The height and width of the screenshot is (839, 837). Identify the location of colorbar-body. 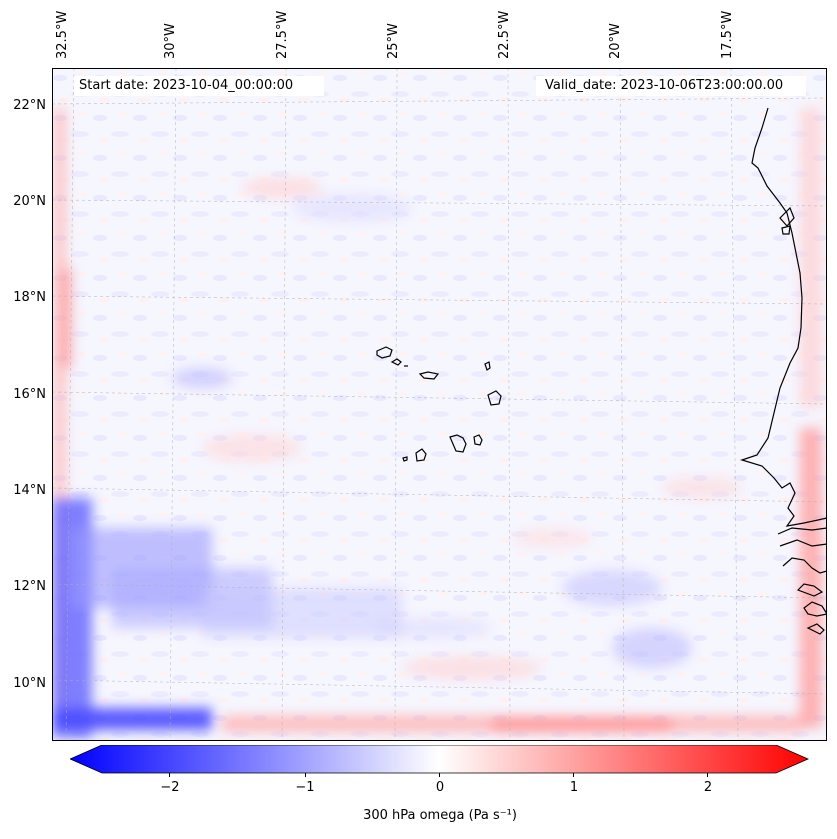
(439, 759).